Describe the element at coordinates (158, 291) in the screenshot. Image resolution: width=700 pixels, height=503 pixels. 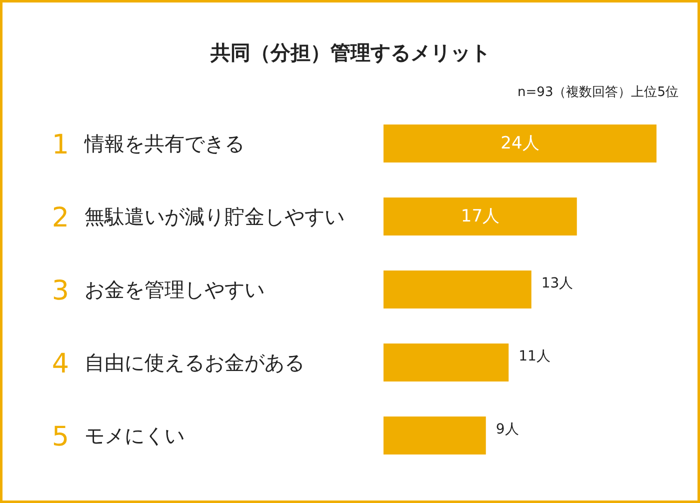
I see `y-tick-label: 3 お金を管理しやすい` at that location.